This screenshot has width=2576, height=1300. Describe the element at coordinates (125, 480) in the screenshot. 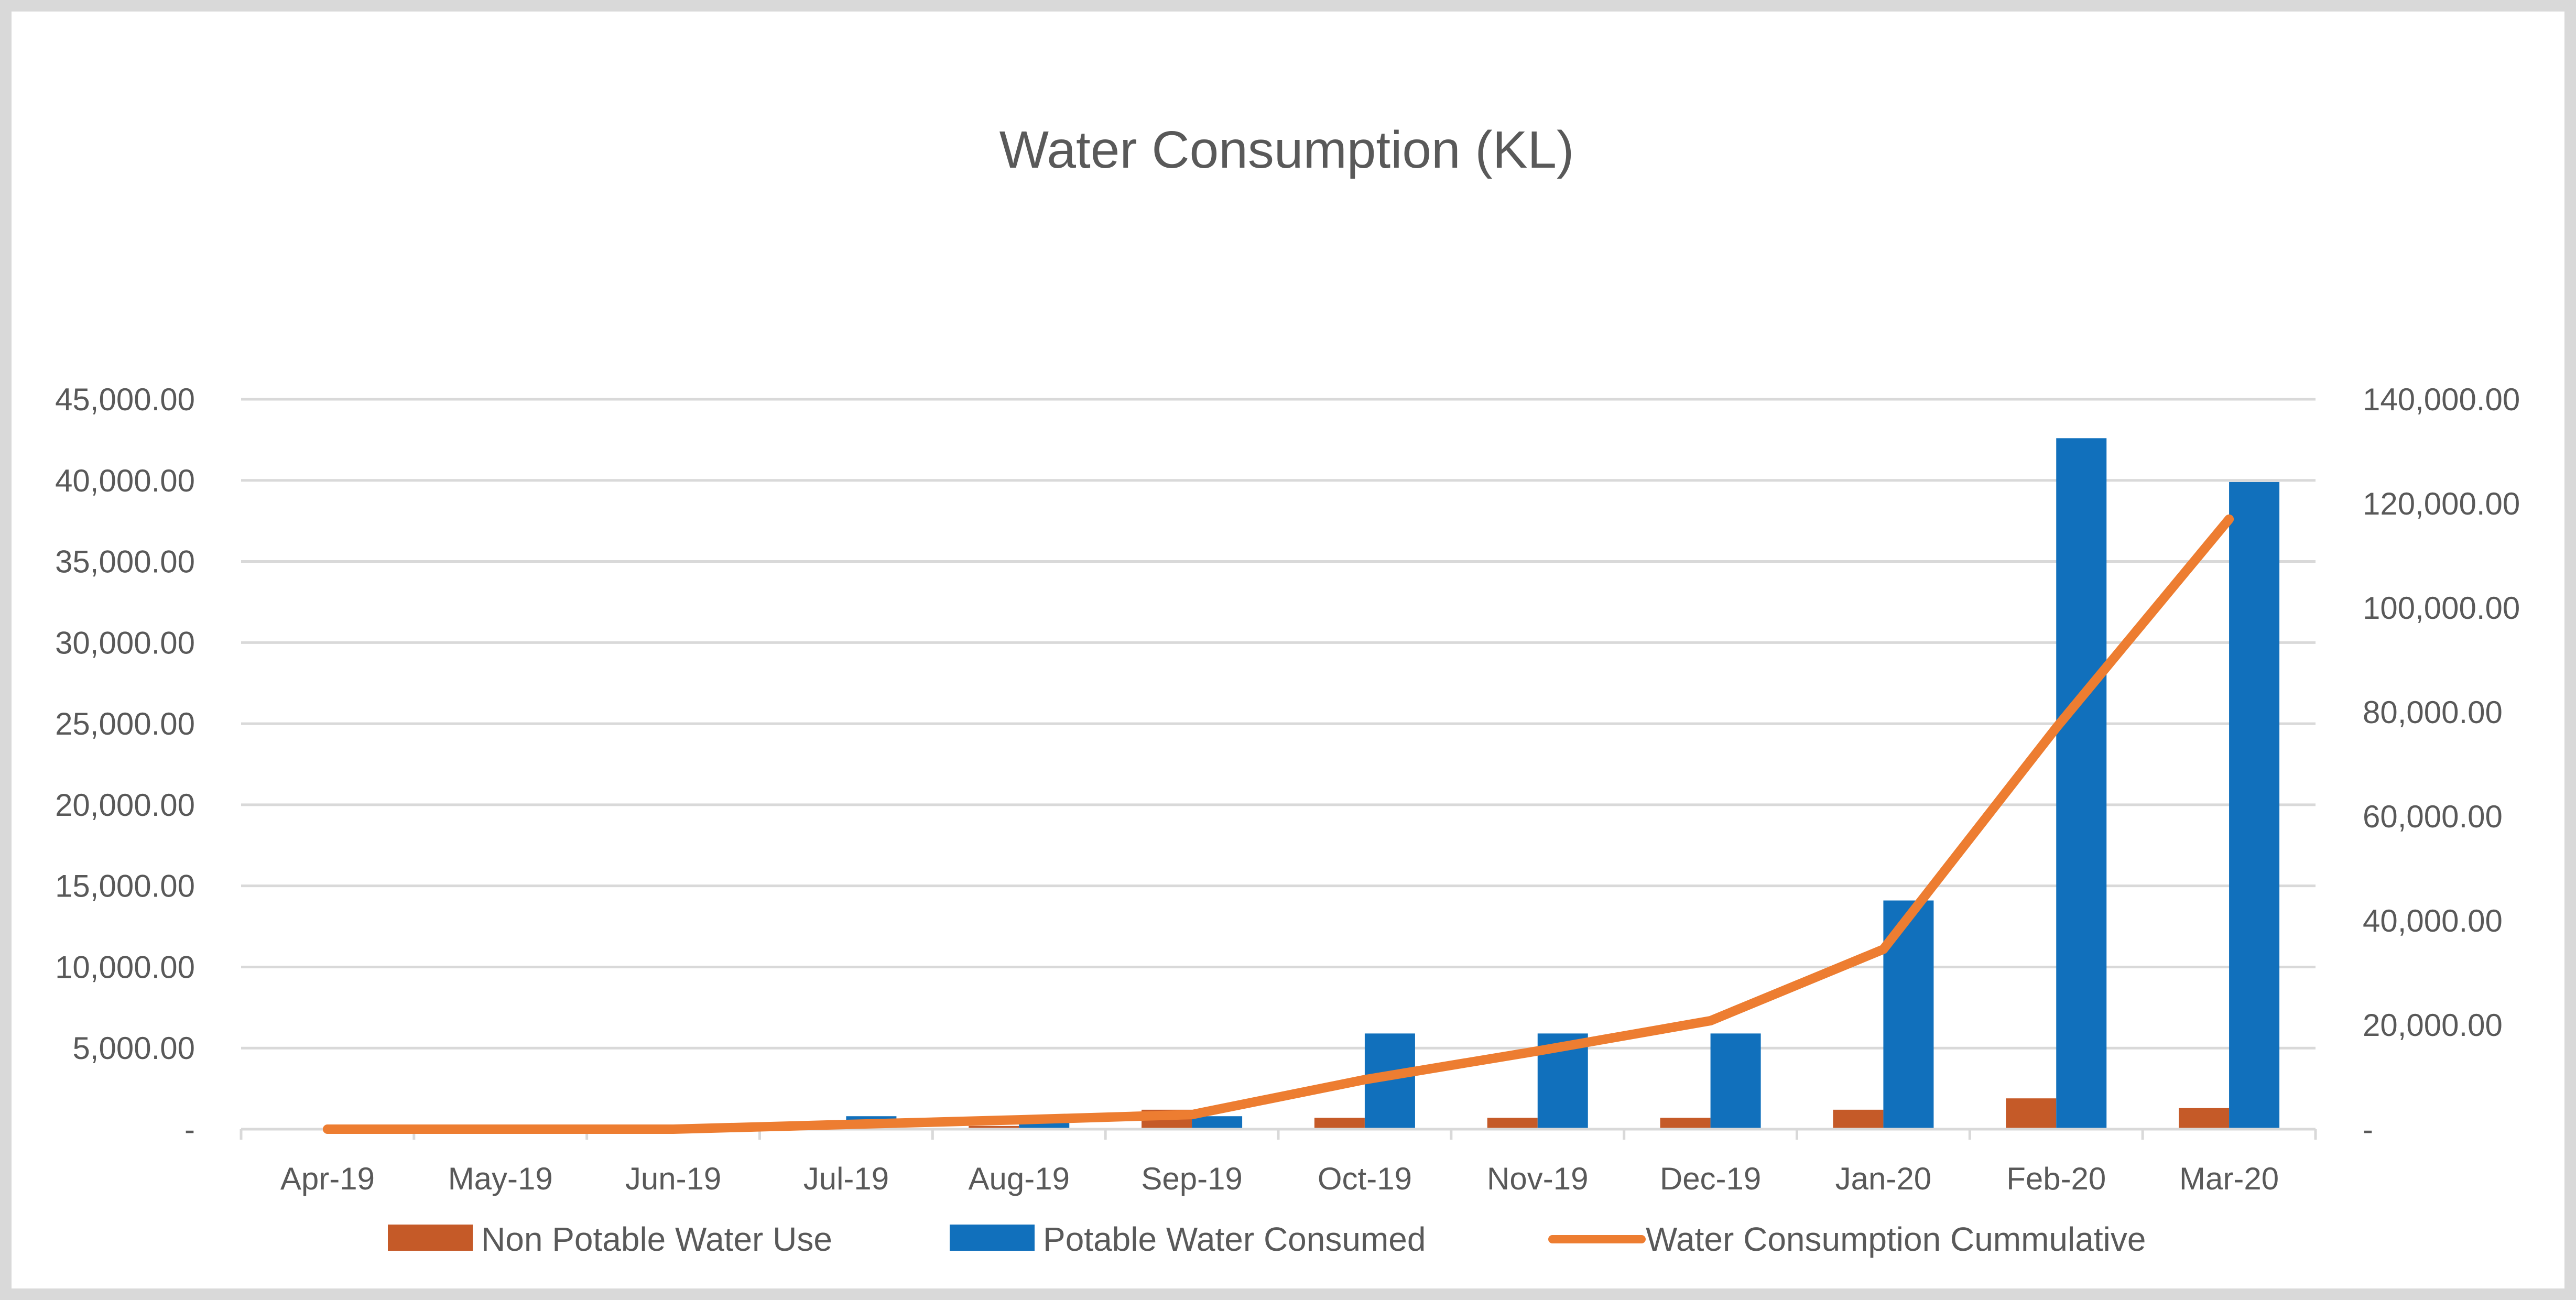

I see `left-tick-label: 40,000.00` at that location.